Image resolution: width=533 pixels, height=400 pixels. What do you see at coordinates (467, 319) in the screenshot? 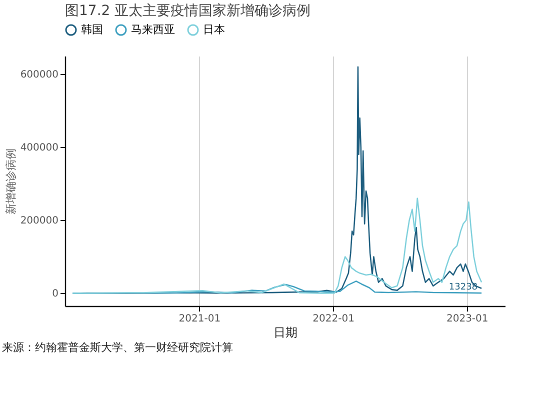
I see `x-tick-label: 2023-01` at bounding box center [467, 319].